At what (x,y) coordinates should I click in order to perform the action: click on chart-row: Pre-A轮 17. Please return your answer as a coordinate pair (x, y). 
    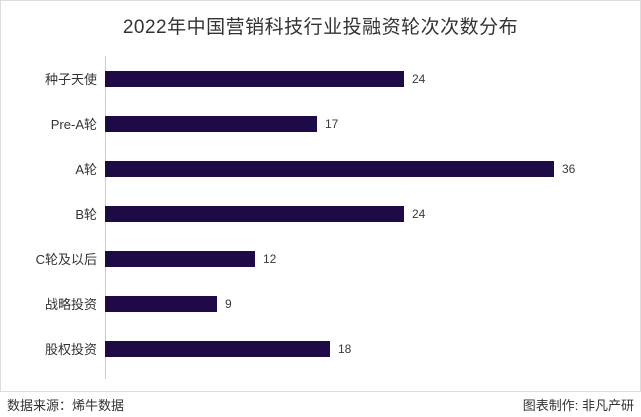
    Looking at the image, I should click on (320, 123).